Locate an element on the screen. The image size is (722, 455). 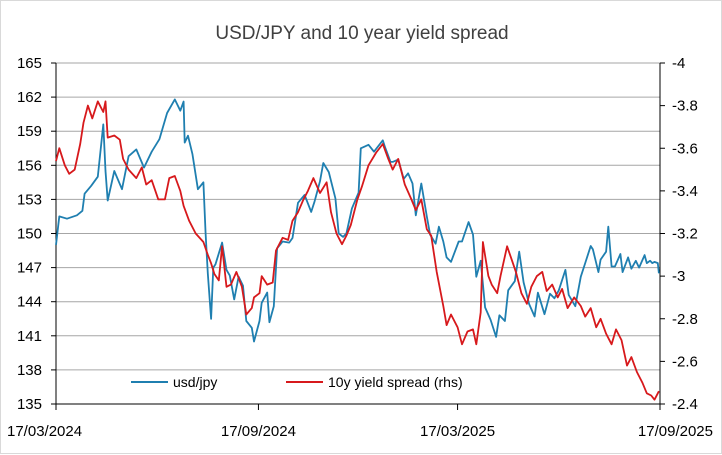
chart-title: USD/JPY and 10 year yield spread is located at coordinates (361, 33).